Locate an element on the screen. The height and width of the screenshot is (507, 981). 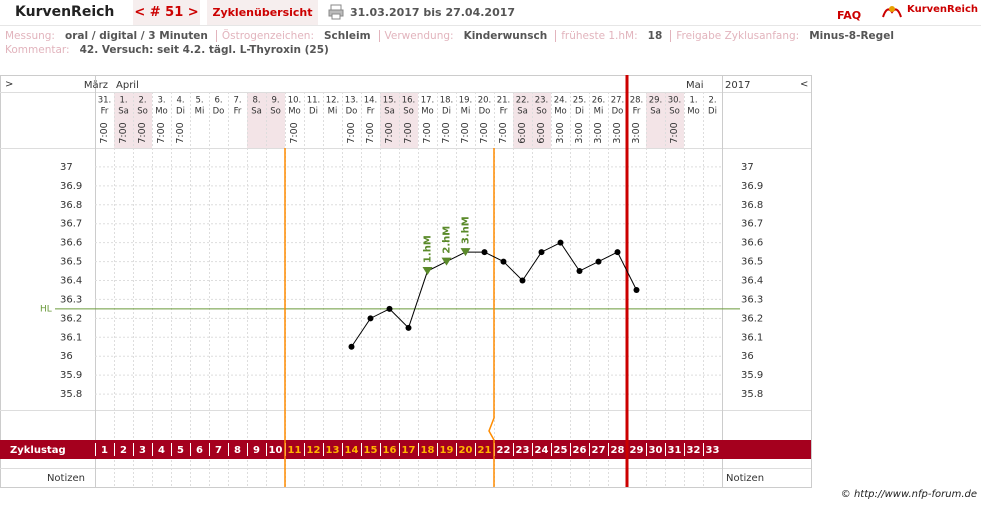
cycle-day-label: 2 is located at coordinates (123, 450).